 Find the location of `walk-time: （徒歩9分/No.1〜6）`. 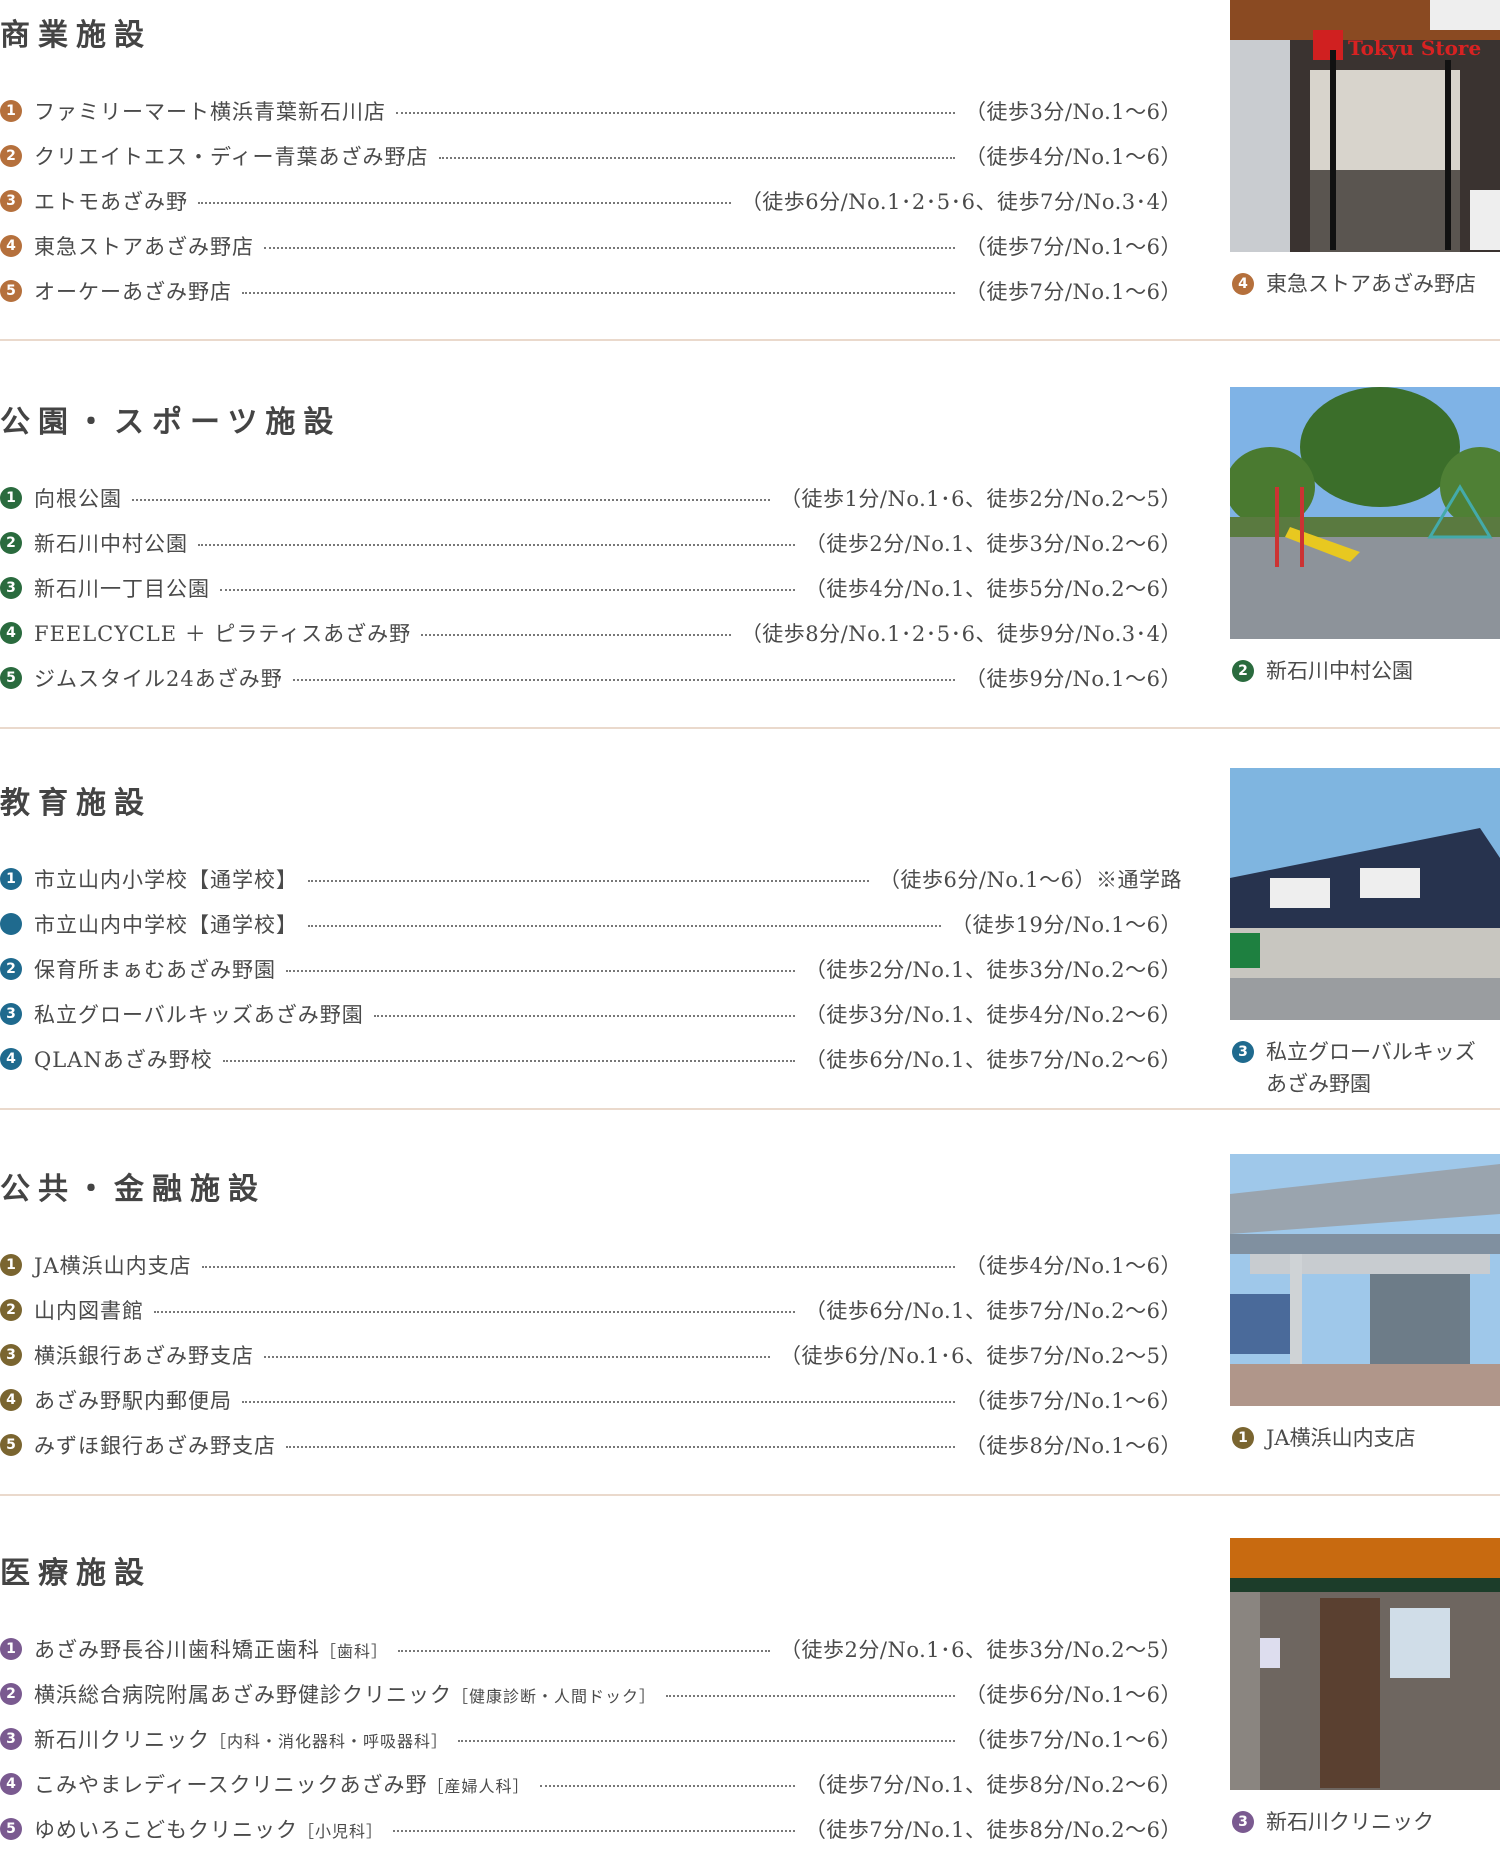

walk-time: （徒歩9分/No.1〜6） is located at coordinates (1073, 678).